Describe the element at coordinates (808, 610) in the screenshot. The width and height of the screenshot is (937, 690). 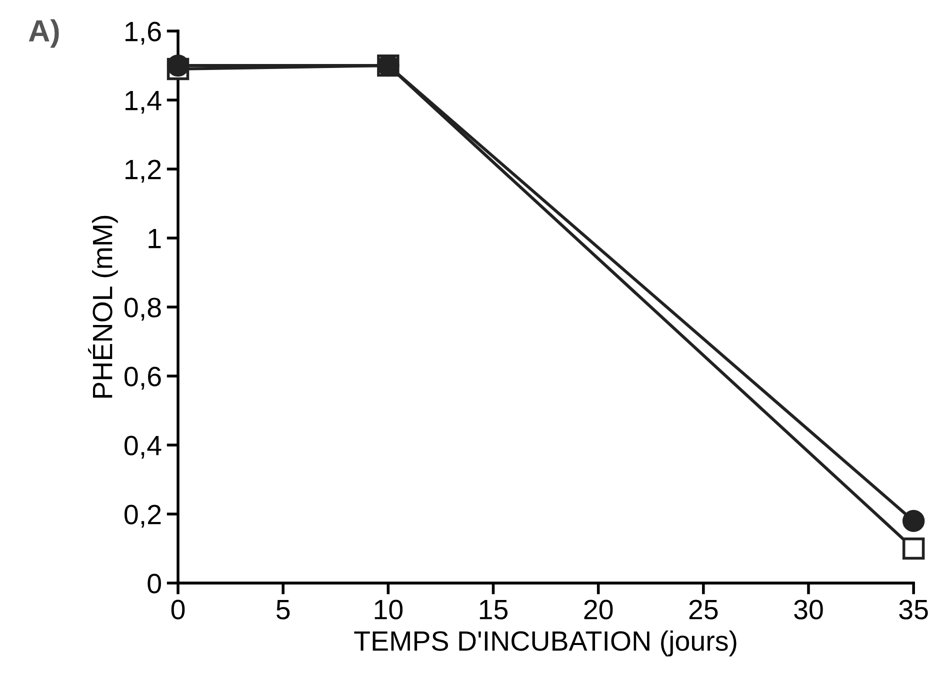
I see `x-tick-label: 30` at that location.